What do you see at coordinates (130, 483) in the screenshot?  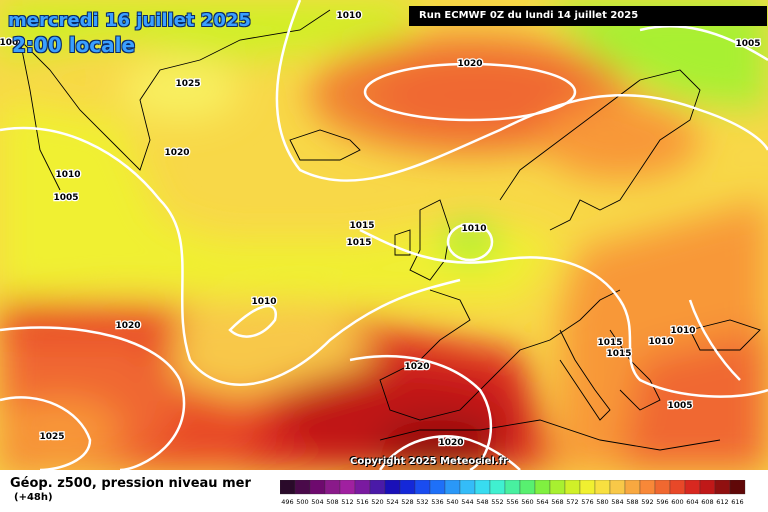 I see `variable-title: Géop. z500, pression niveau mer` at bounding box center [130, 483].